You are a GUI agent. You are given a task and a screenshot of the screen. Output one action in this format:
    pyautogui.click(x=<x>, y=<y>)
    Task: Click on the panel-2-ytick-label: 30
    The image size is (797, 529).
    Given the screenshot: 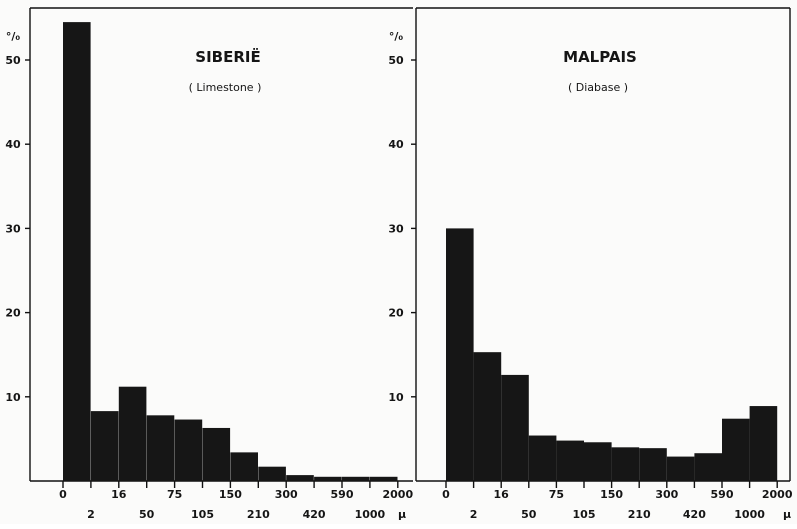 What is the action you would take?
    pyautogui.click(x=396, y=228)
    